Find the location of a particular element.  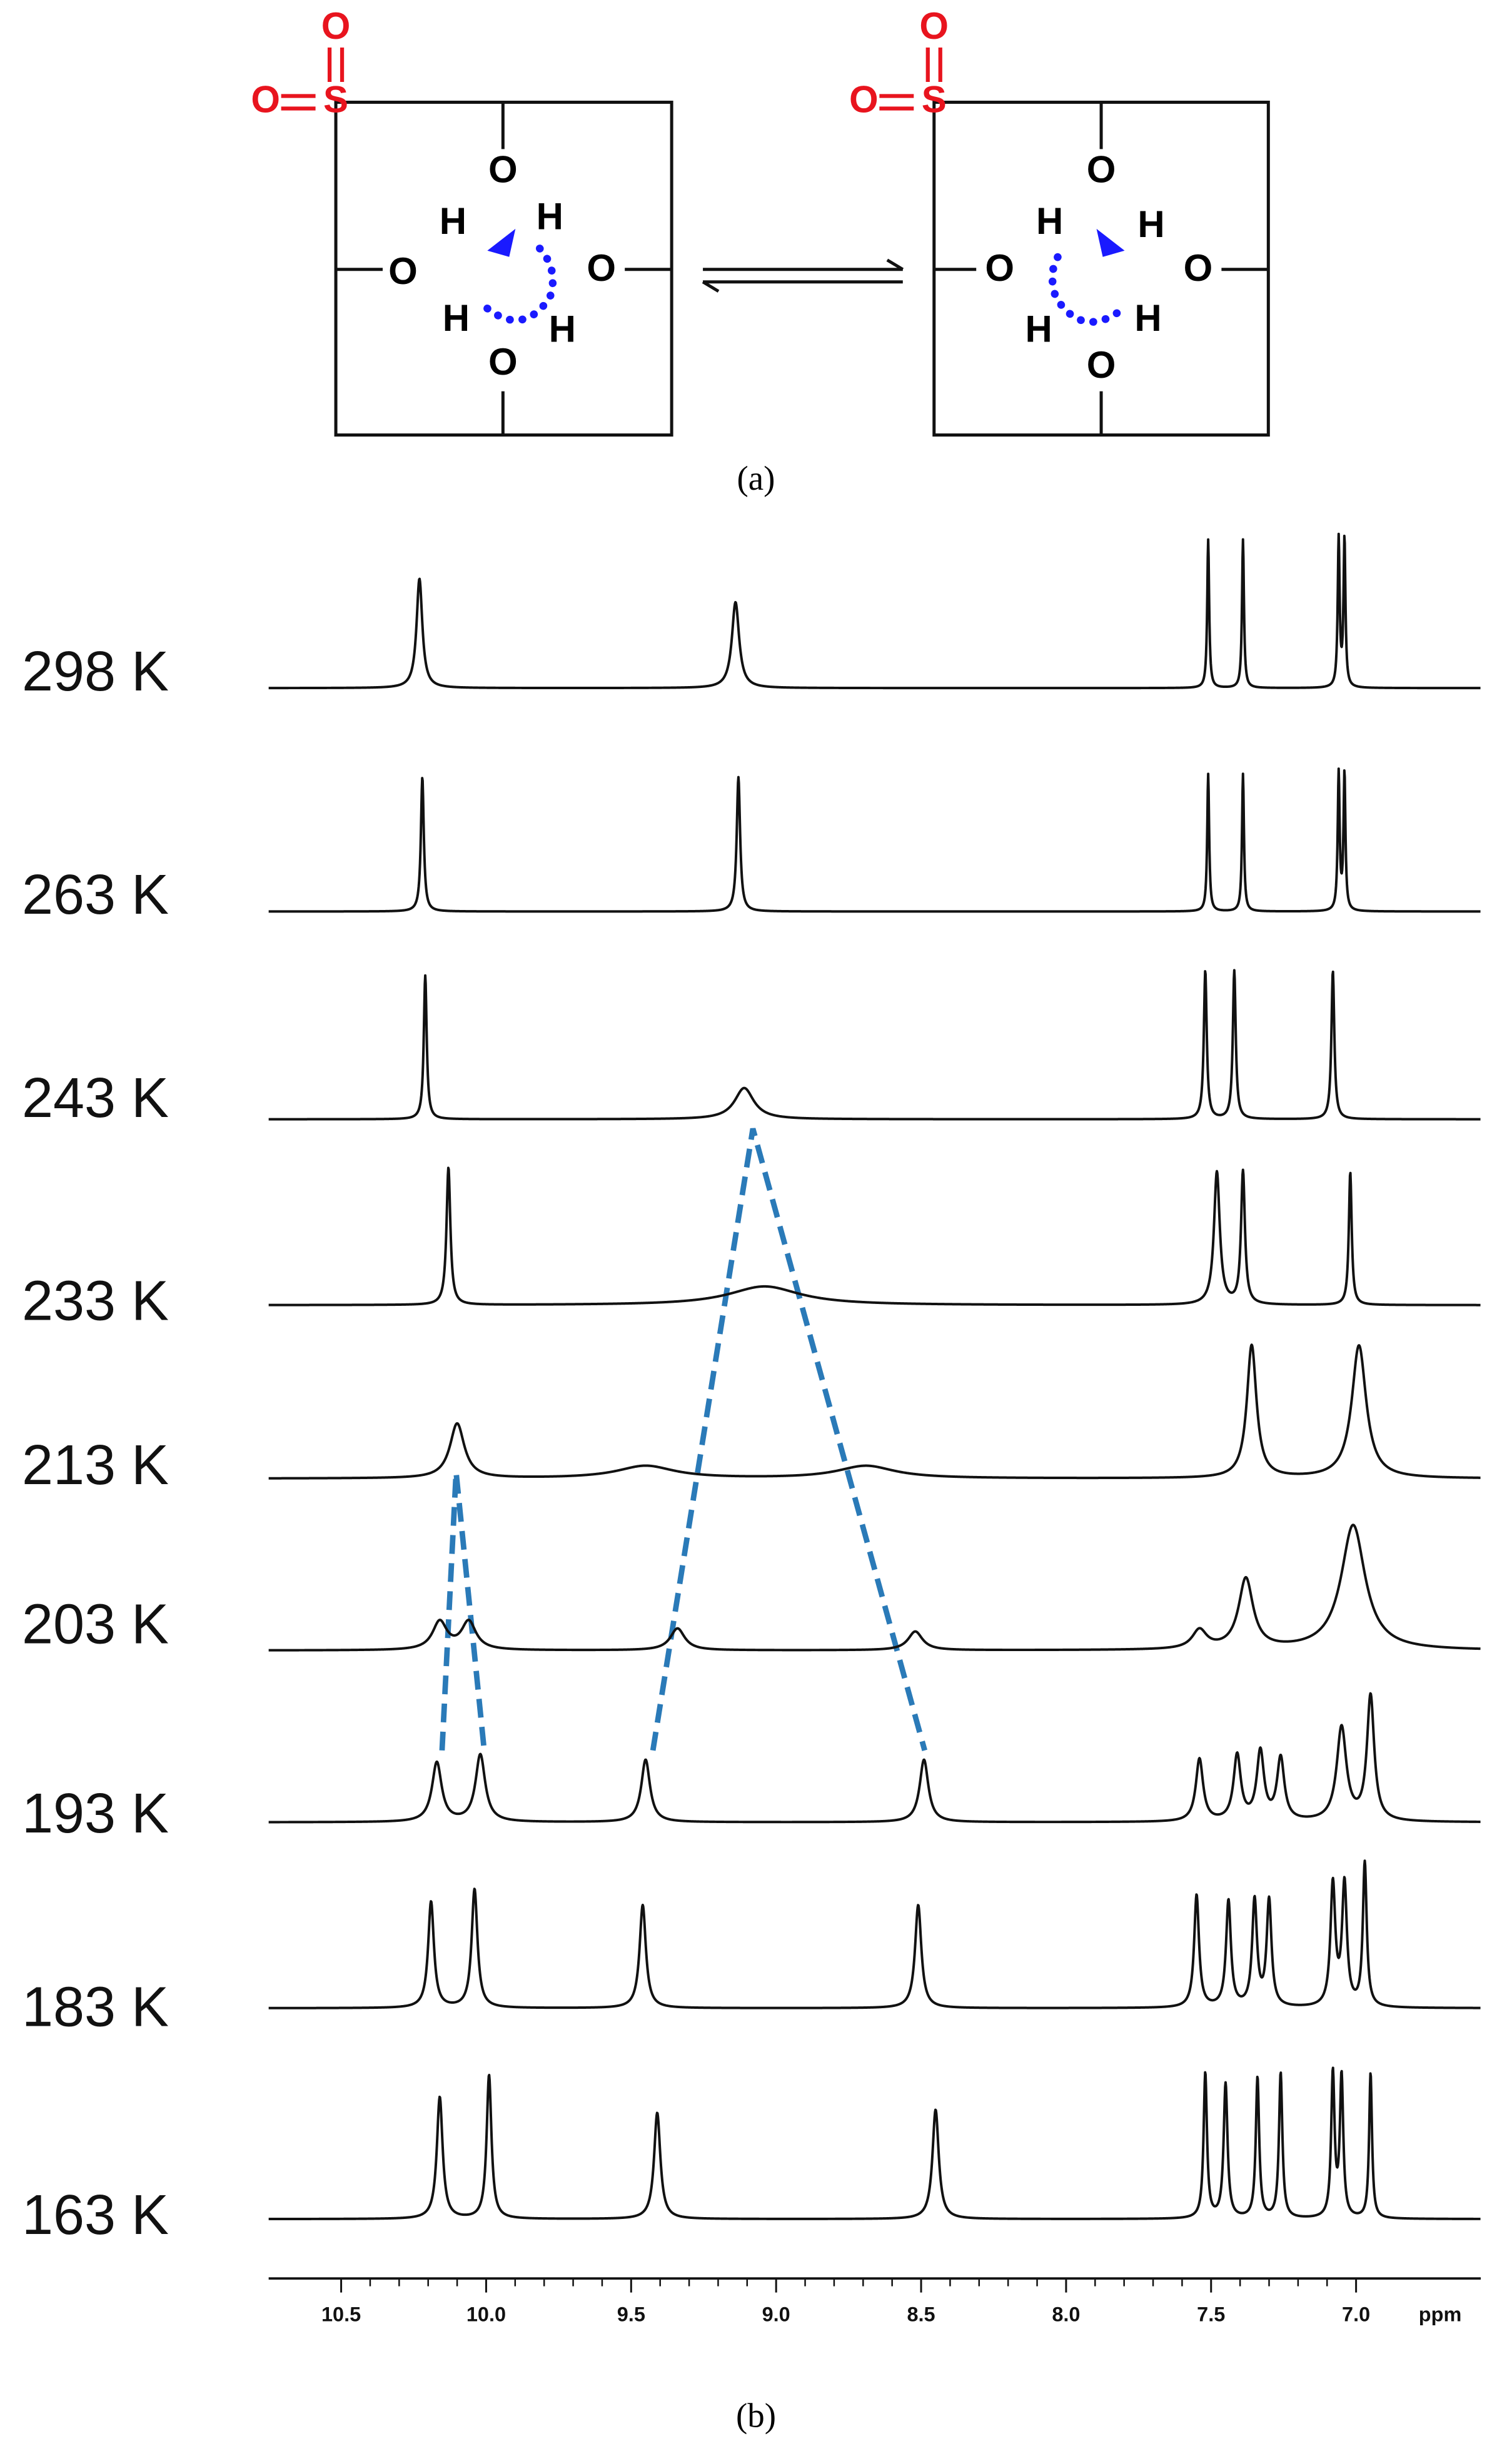

annotation-lines is located at coordinates (683, 1439).